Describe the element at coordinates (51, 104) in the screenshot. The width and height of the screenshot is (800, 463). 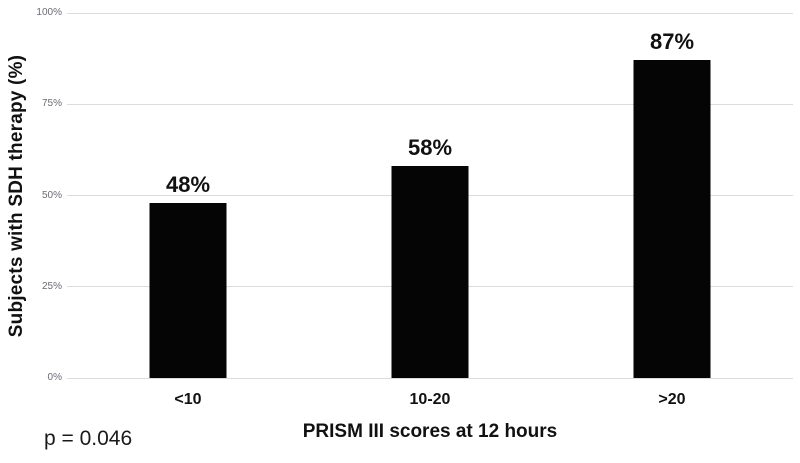
I see `y-tick-label: 75%` at that location.